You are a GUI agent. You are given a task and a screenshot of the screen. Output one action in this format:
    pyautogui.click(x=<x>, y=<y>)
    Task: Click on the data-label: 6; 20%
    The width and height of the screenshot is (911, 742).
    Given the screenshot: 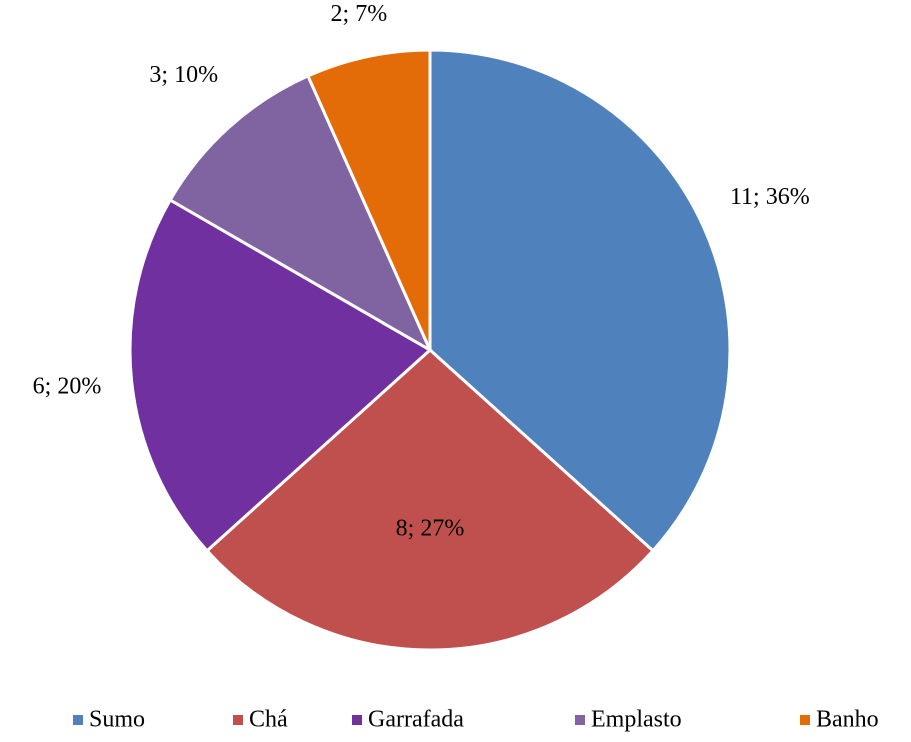 What is the action you would take?
    pyautogui.click(x=67, y=387)
    